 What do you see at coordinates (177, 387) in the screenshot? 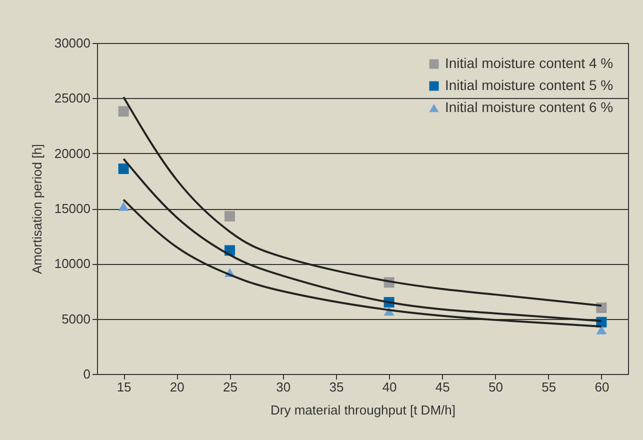
I see `x-tick-label: 20` at bounding box center [177, 387].